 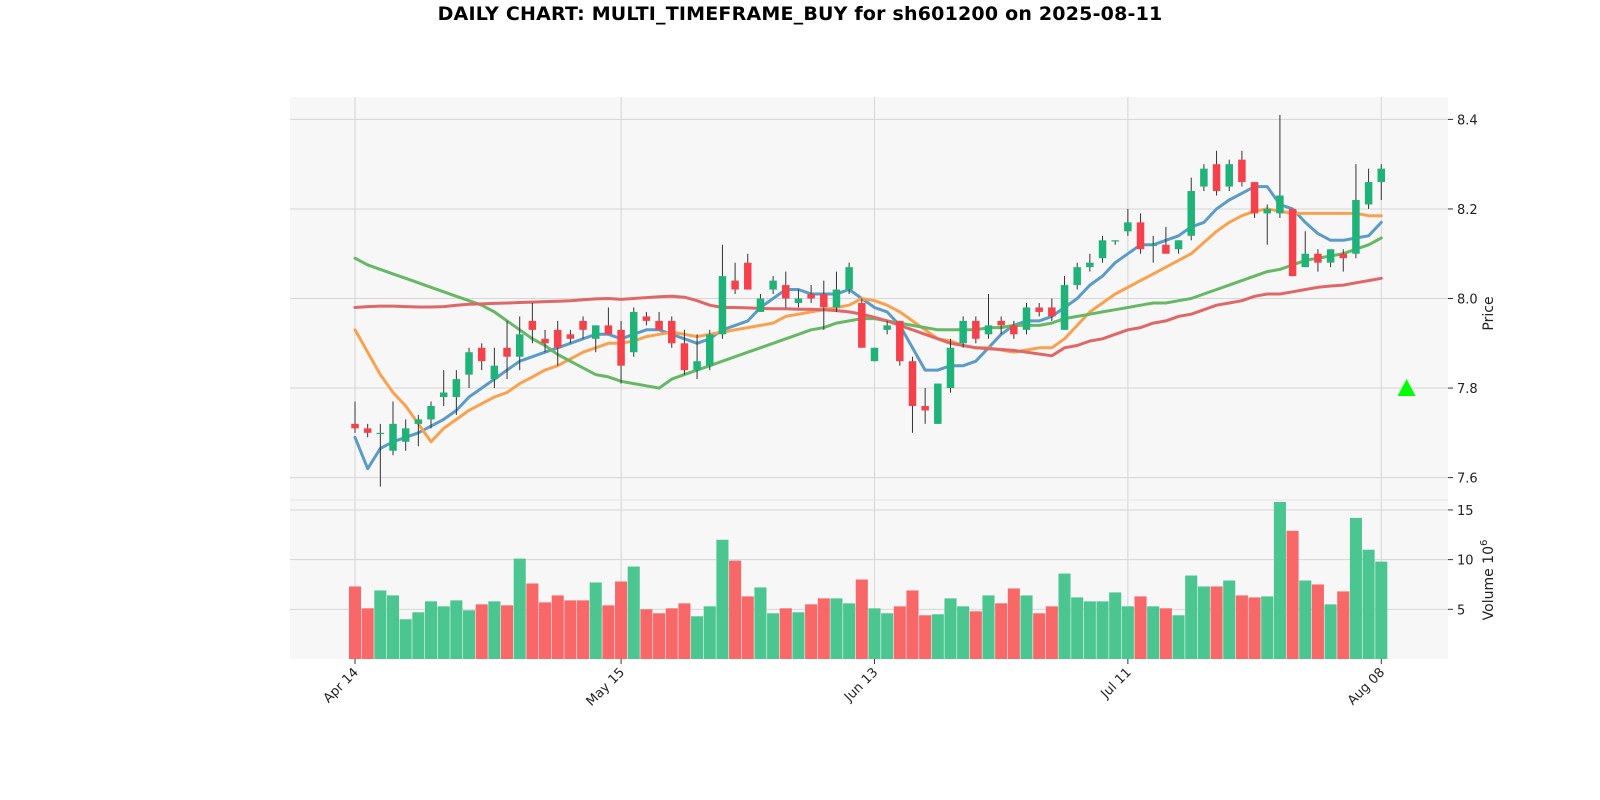 I want to click on volume-axis-exponent: 6, so click(x=1484, y=543).